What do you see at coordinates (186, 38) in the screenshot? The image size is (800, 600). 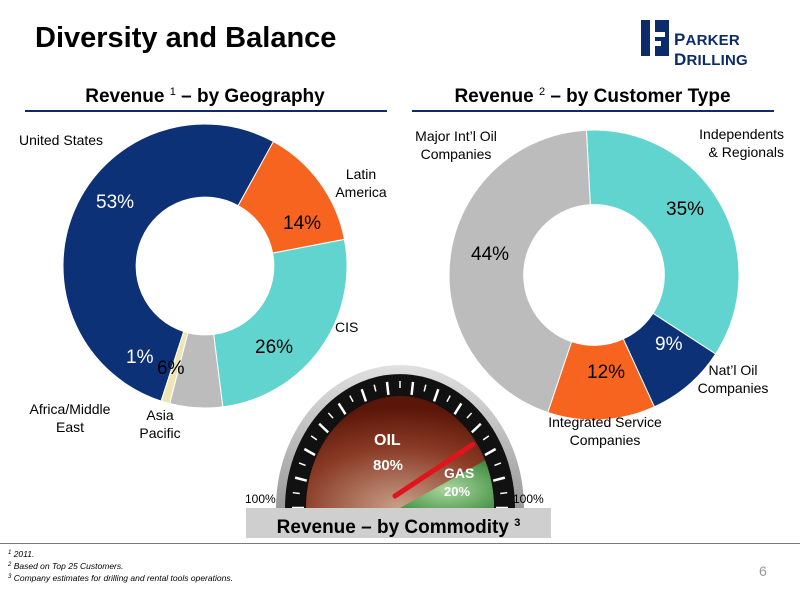 I see `page-title: Diversity and Balance` at bounding box center [186, 38].